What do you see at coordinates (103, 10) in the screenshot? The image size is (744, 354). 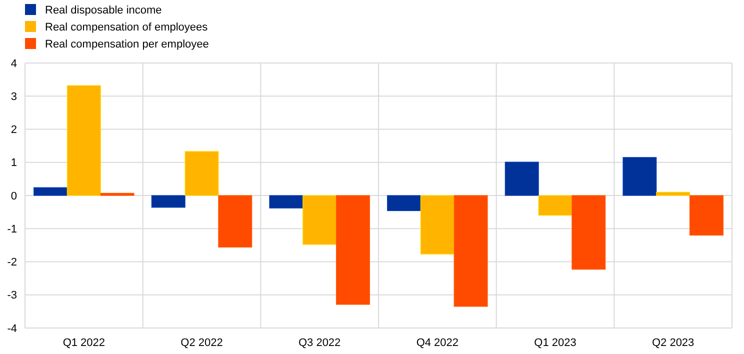 I see `legend-label: Real disposable income` at bounding box center [103, 10].